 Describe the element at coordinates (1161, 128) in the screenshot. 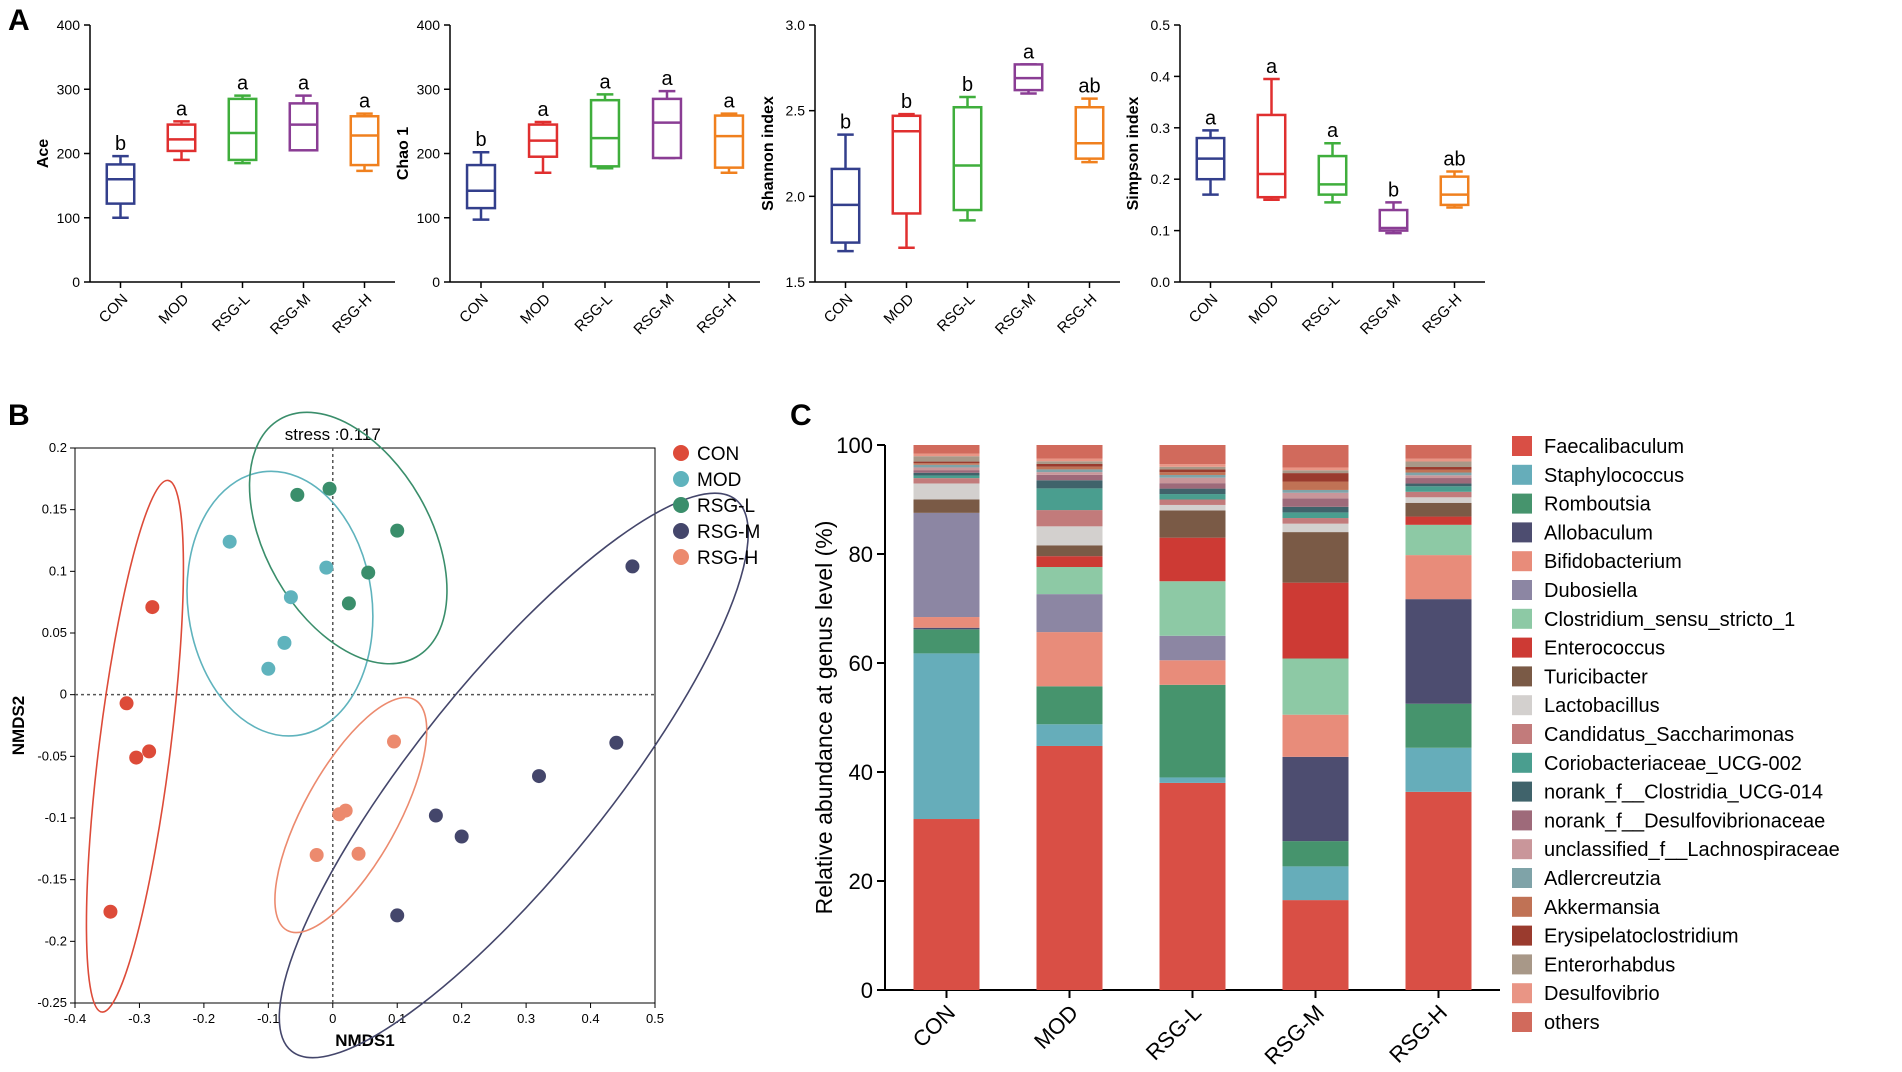

I see `y-tick-label: 0.3` at that location.